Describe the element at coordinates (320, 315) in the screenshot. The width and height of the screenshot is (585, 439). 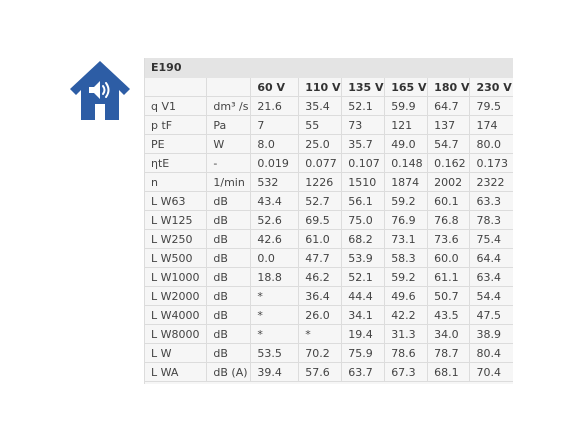
I see `value-cell: 26.0` at that location.